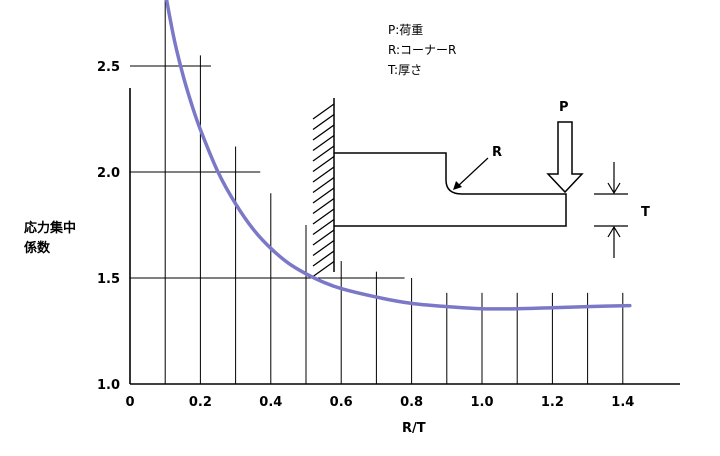 The height and width of the screenshot is (456, 720). What do you see at coordinates (497, 152) in the screenshot?
I see `radius-label: R` at bounding box center [497, 152].